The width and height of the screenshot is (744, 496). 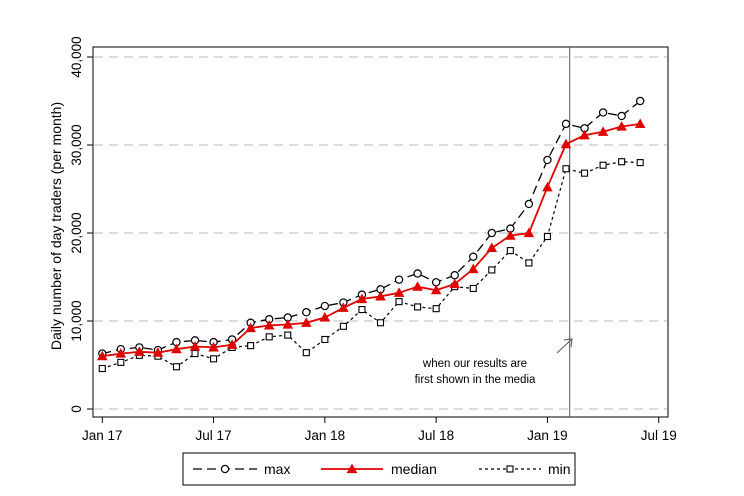 I want to click on legend-marker-min, so click(x=510, y=469).